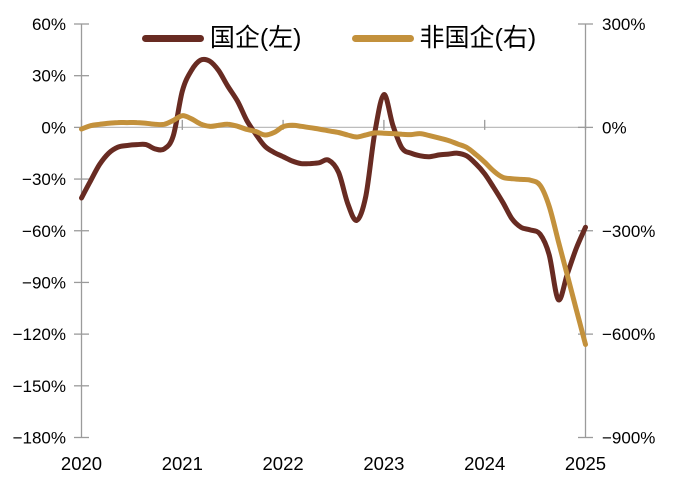  What do you see at coordinates (383, 463) in the screenshot?
I see `x-axis-tick-label: 2023` at bounding box center [383, 463].